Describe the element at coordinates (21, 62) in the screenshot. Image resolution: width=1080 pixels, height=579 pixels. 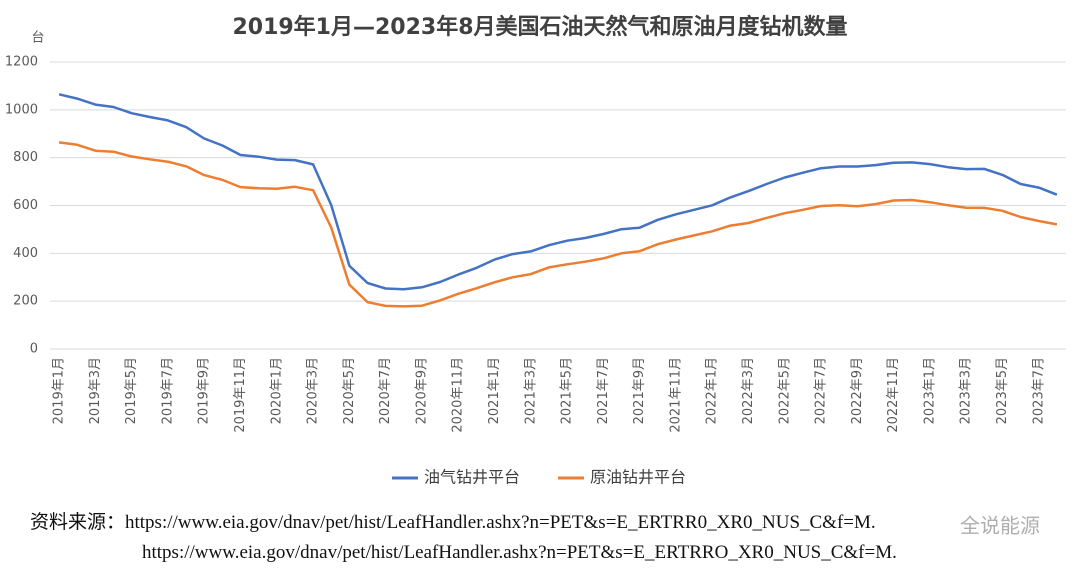
I see `y-tick-label: 1200` at that location.